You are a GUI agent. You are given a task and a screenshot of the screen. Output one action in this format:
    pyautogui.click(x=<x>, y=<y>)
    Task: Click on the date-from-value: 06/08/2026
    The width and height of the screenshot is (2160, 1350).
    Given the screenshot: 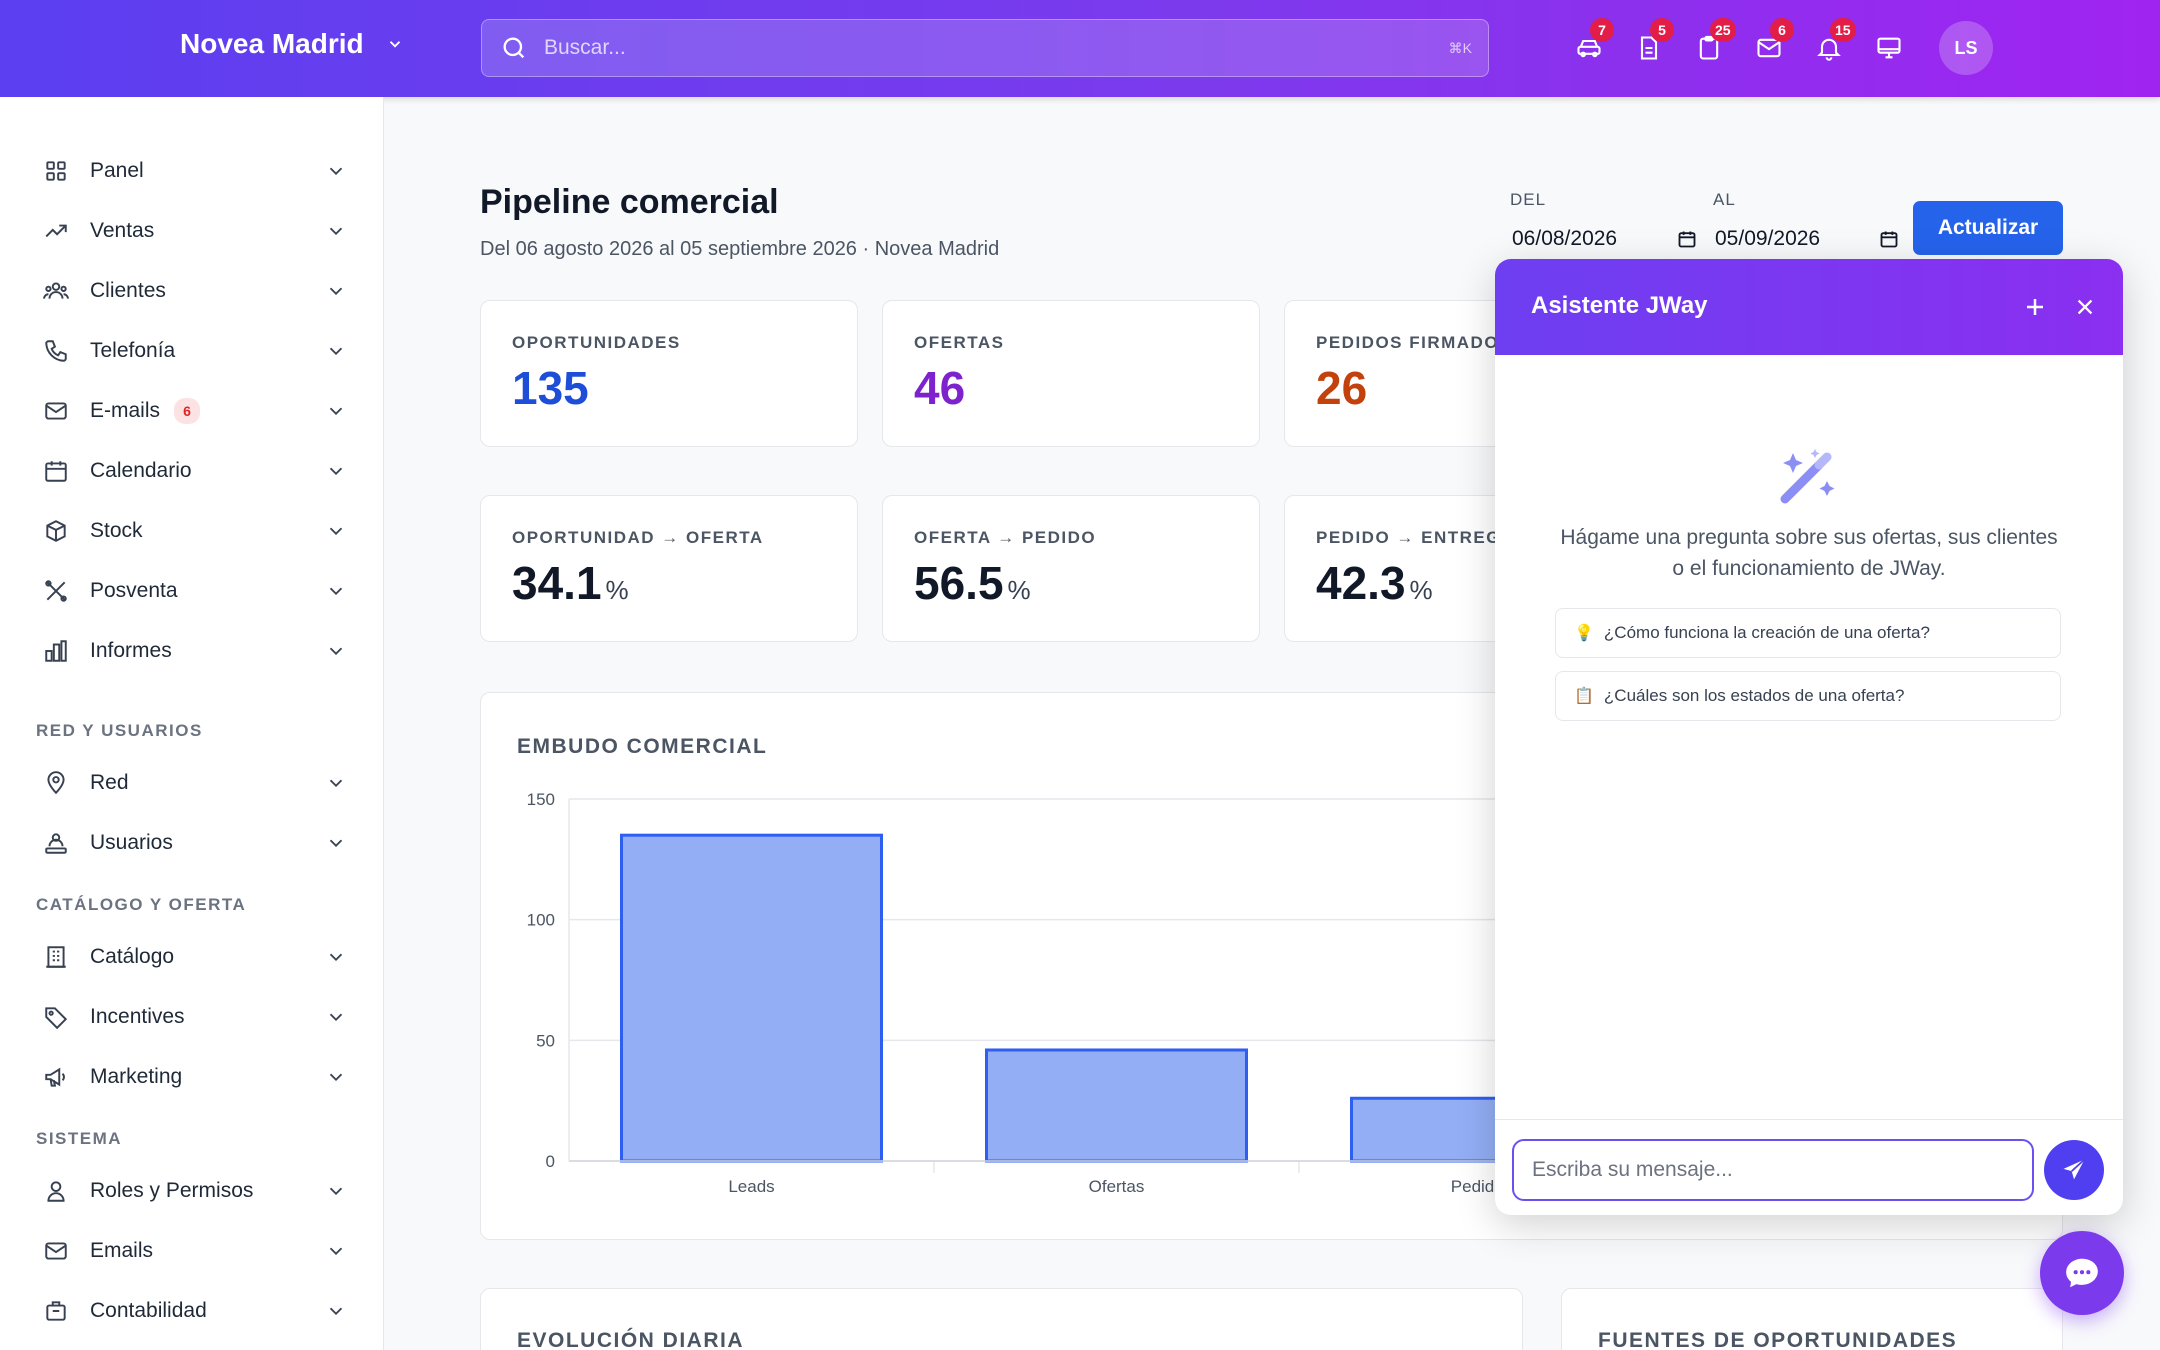 What is the action you would take?
    pyautogui.click(x=1565, y=238)
    